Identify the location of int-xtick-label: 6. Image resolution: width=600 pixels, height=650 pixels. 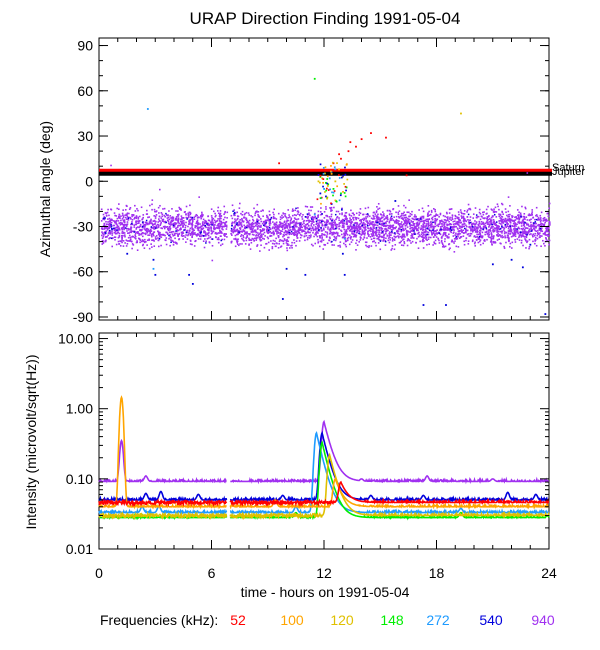
(212, 573).